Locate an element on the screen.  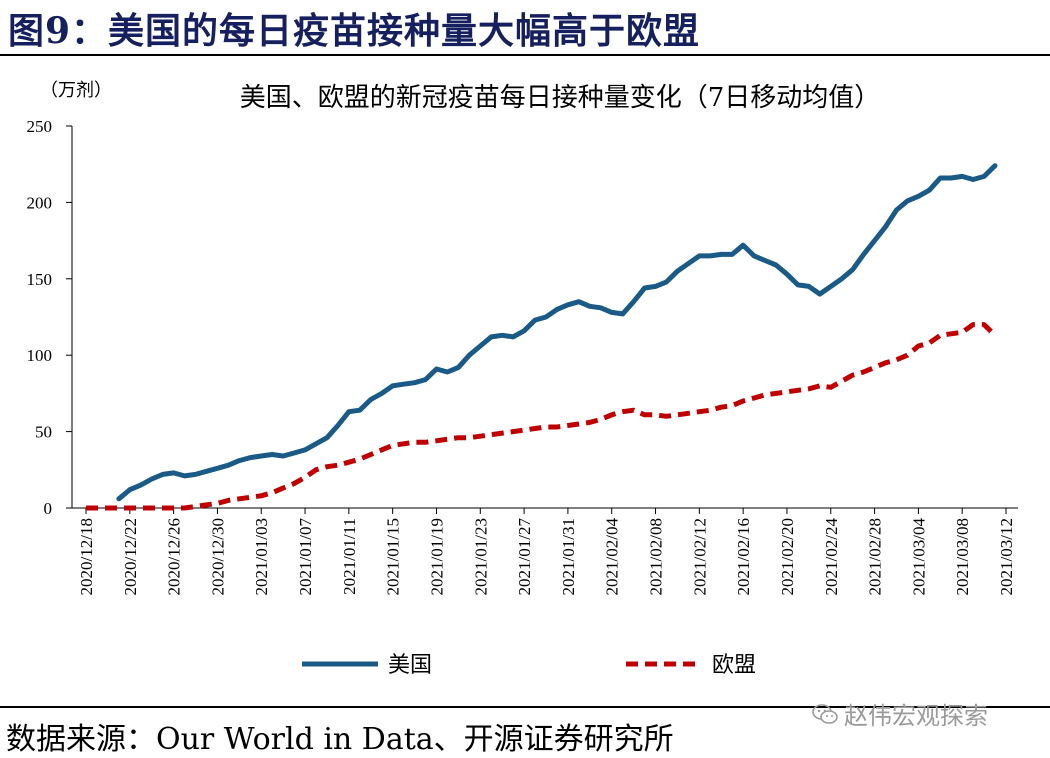
x-tick-label-2021/03/08: 2021/03/08 is located at coordinates (962, 556).